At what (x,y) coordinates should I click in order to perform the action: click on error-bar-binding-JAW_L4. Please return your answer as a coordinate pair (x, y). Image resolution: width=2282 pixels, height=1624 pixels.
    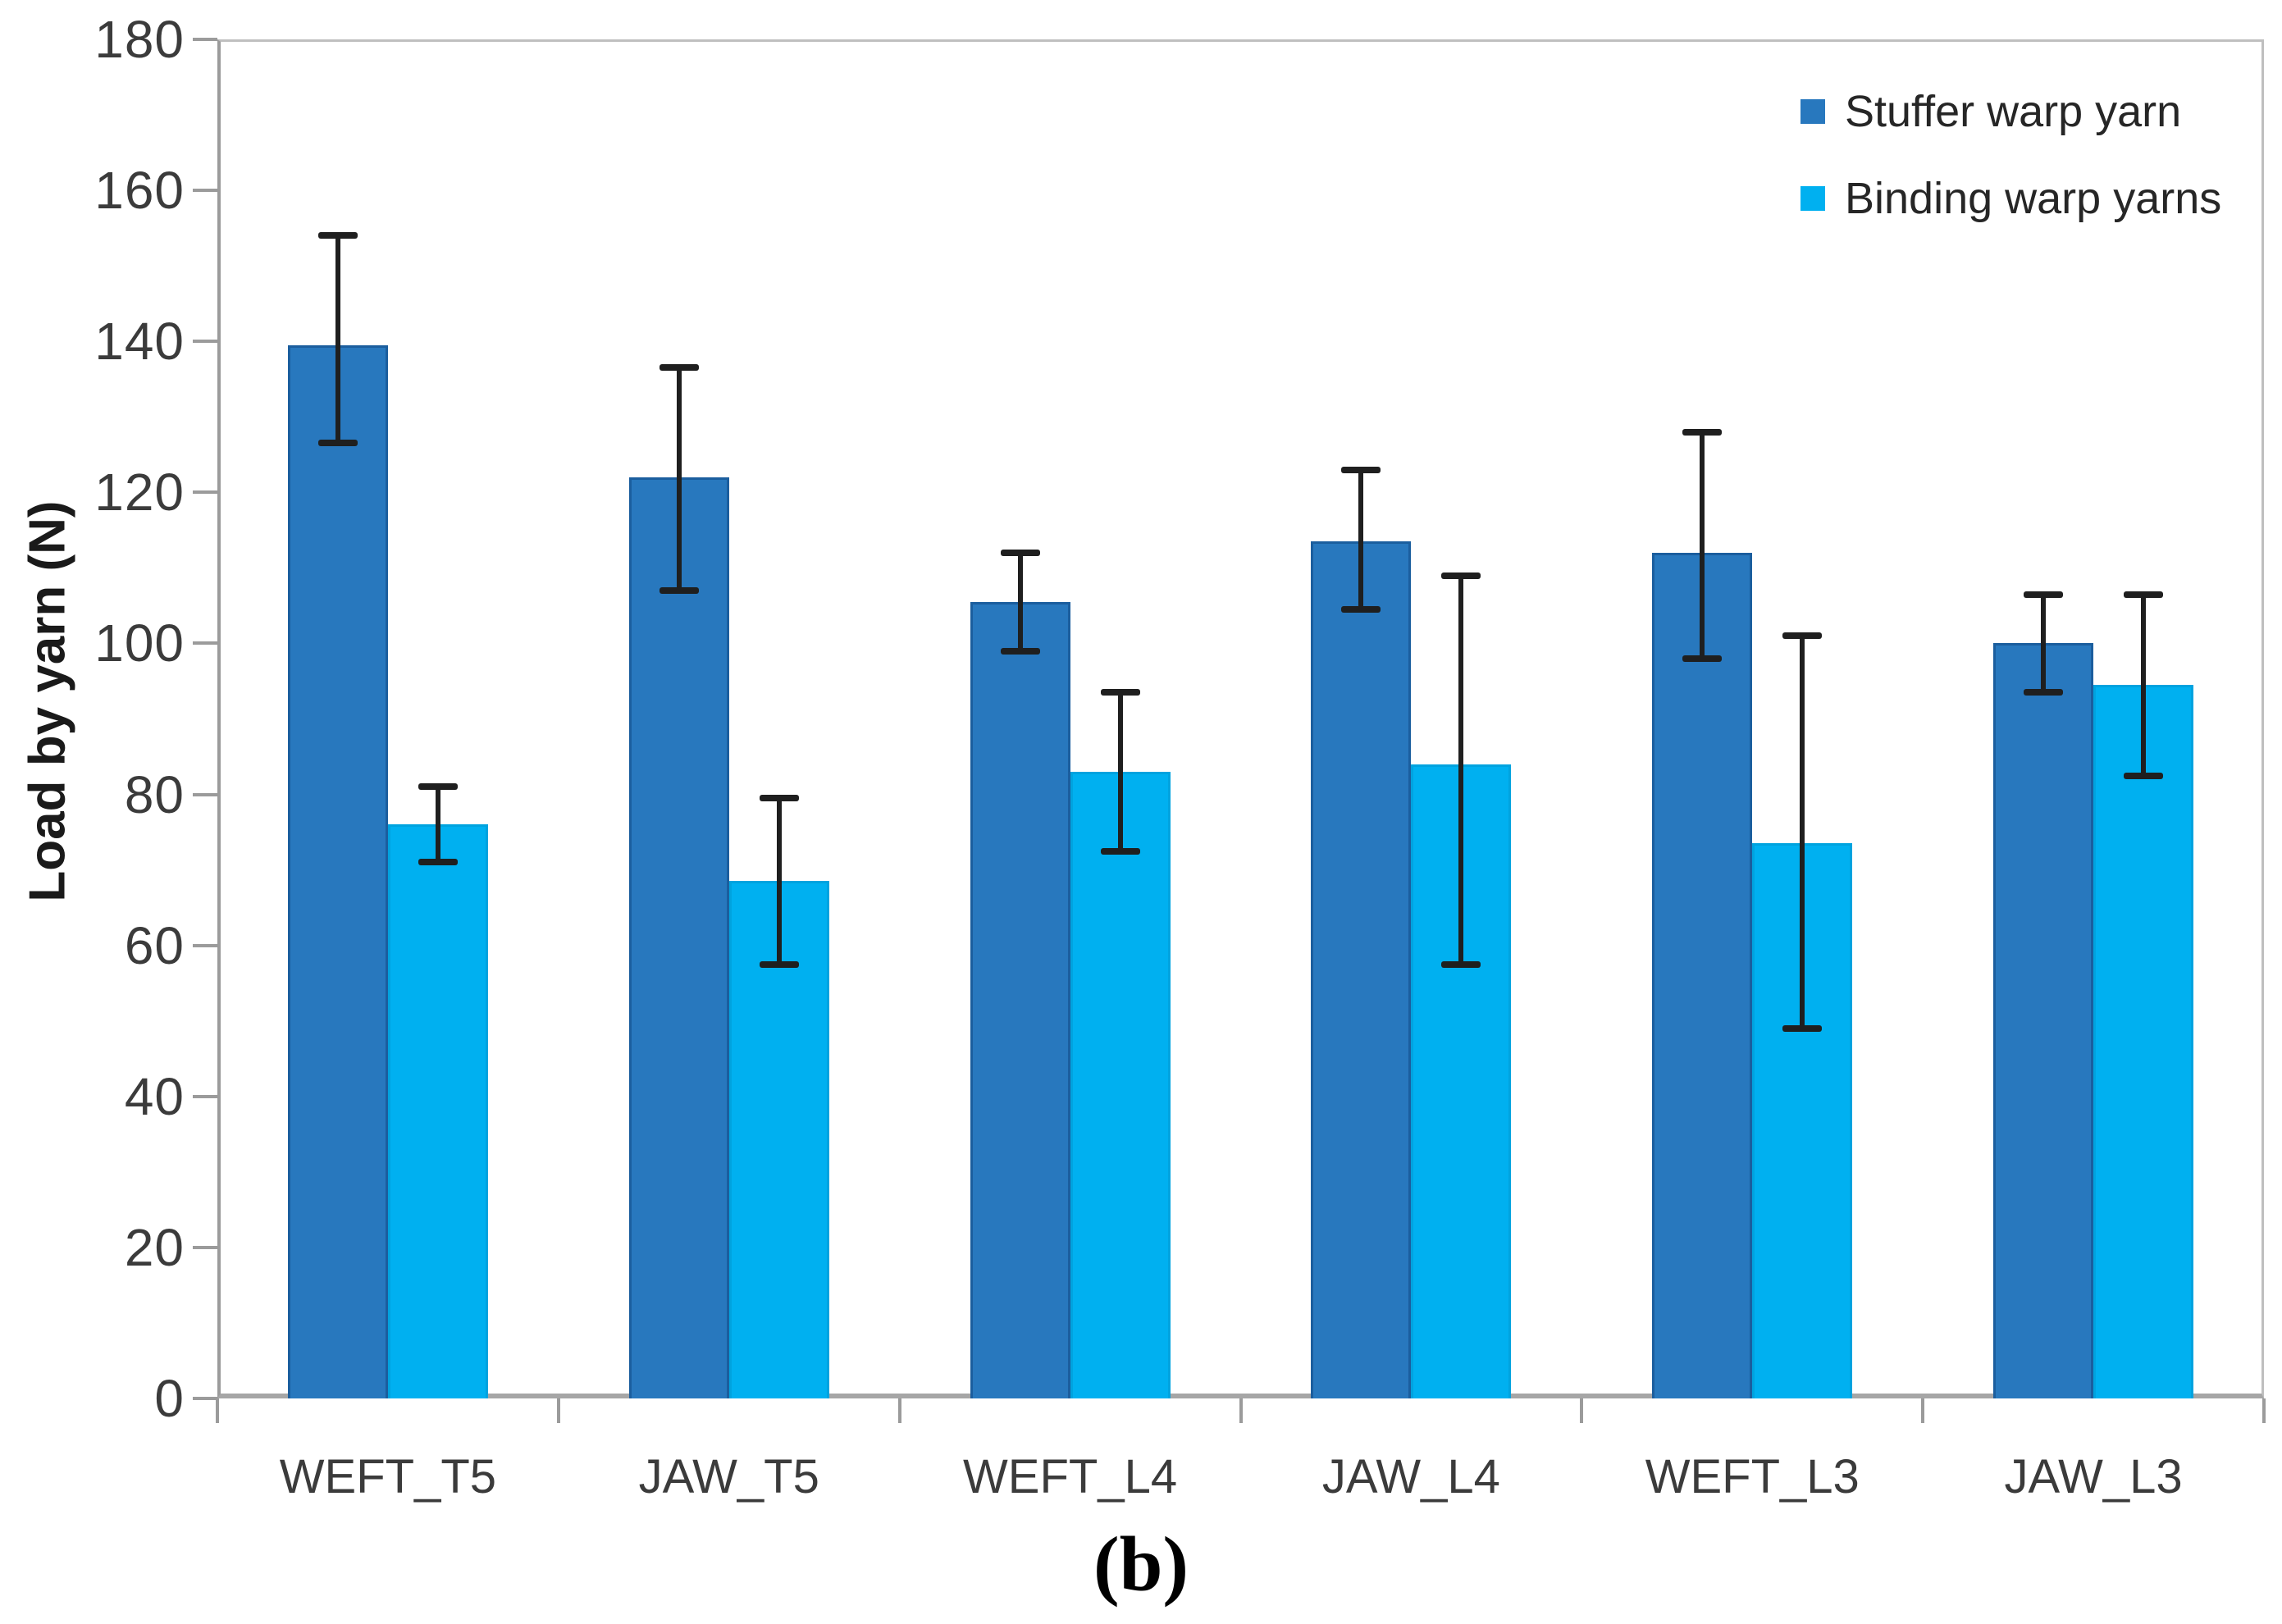
    Looking at the image, I should click on (1461, 770).